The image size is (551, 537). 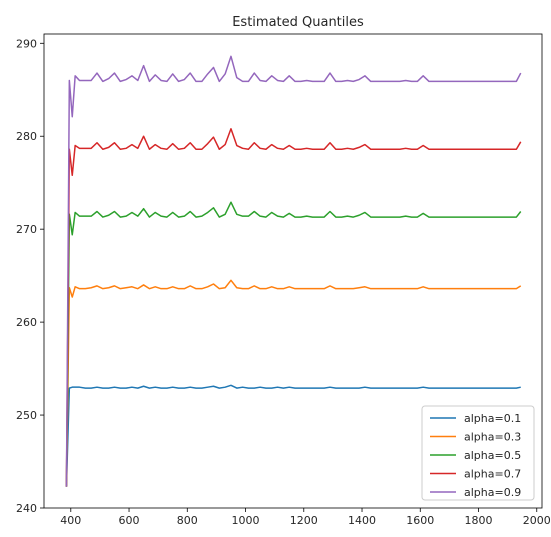 What do you see at coordinates (26, 322) in the screenshot?
I see `y-tick-label: 260` at bounding box center [26, 322].